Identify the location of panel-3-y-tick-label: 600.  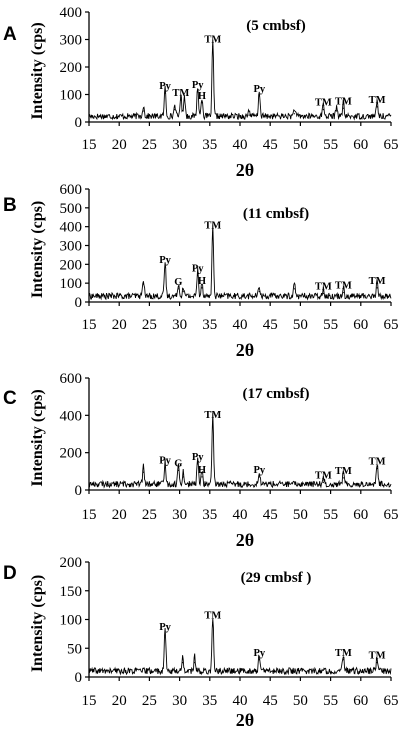
(71, 379).